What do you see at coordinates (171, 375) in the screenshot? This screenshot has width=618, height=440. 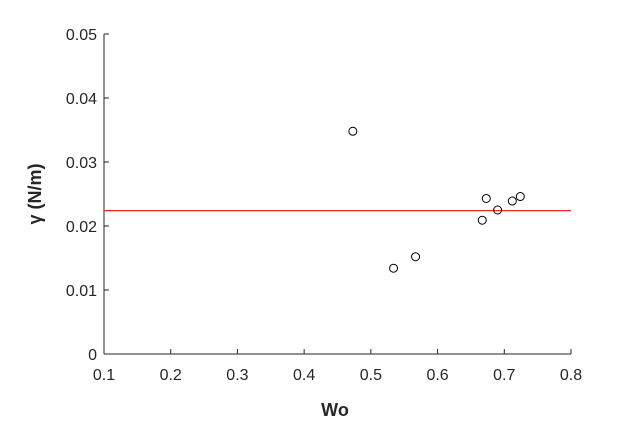 I see `x-tick-label: 0.2` at bounding box center [171, 375].